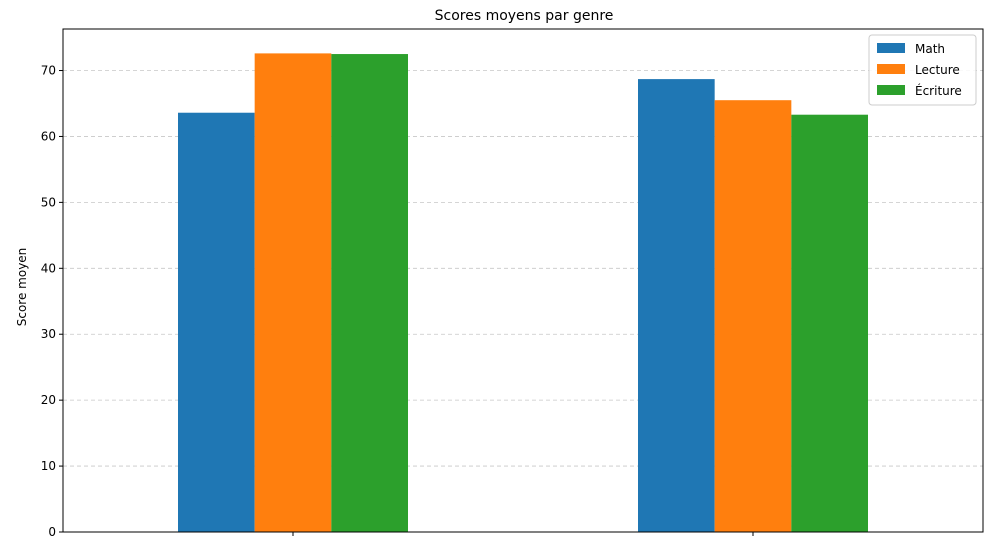 The width and height of the screenshot is (999, 544). Describe the element at coordinates (938, 90) in the screenshot. I see `legend-label: Écriture` at that location.